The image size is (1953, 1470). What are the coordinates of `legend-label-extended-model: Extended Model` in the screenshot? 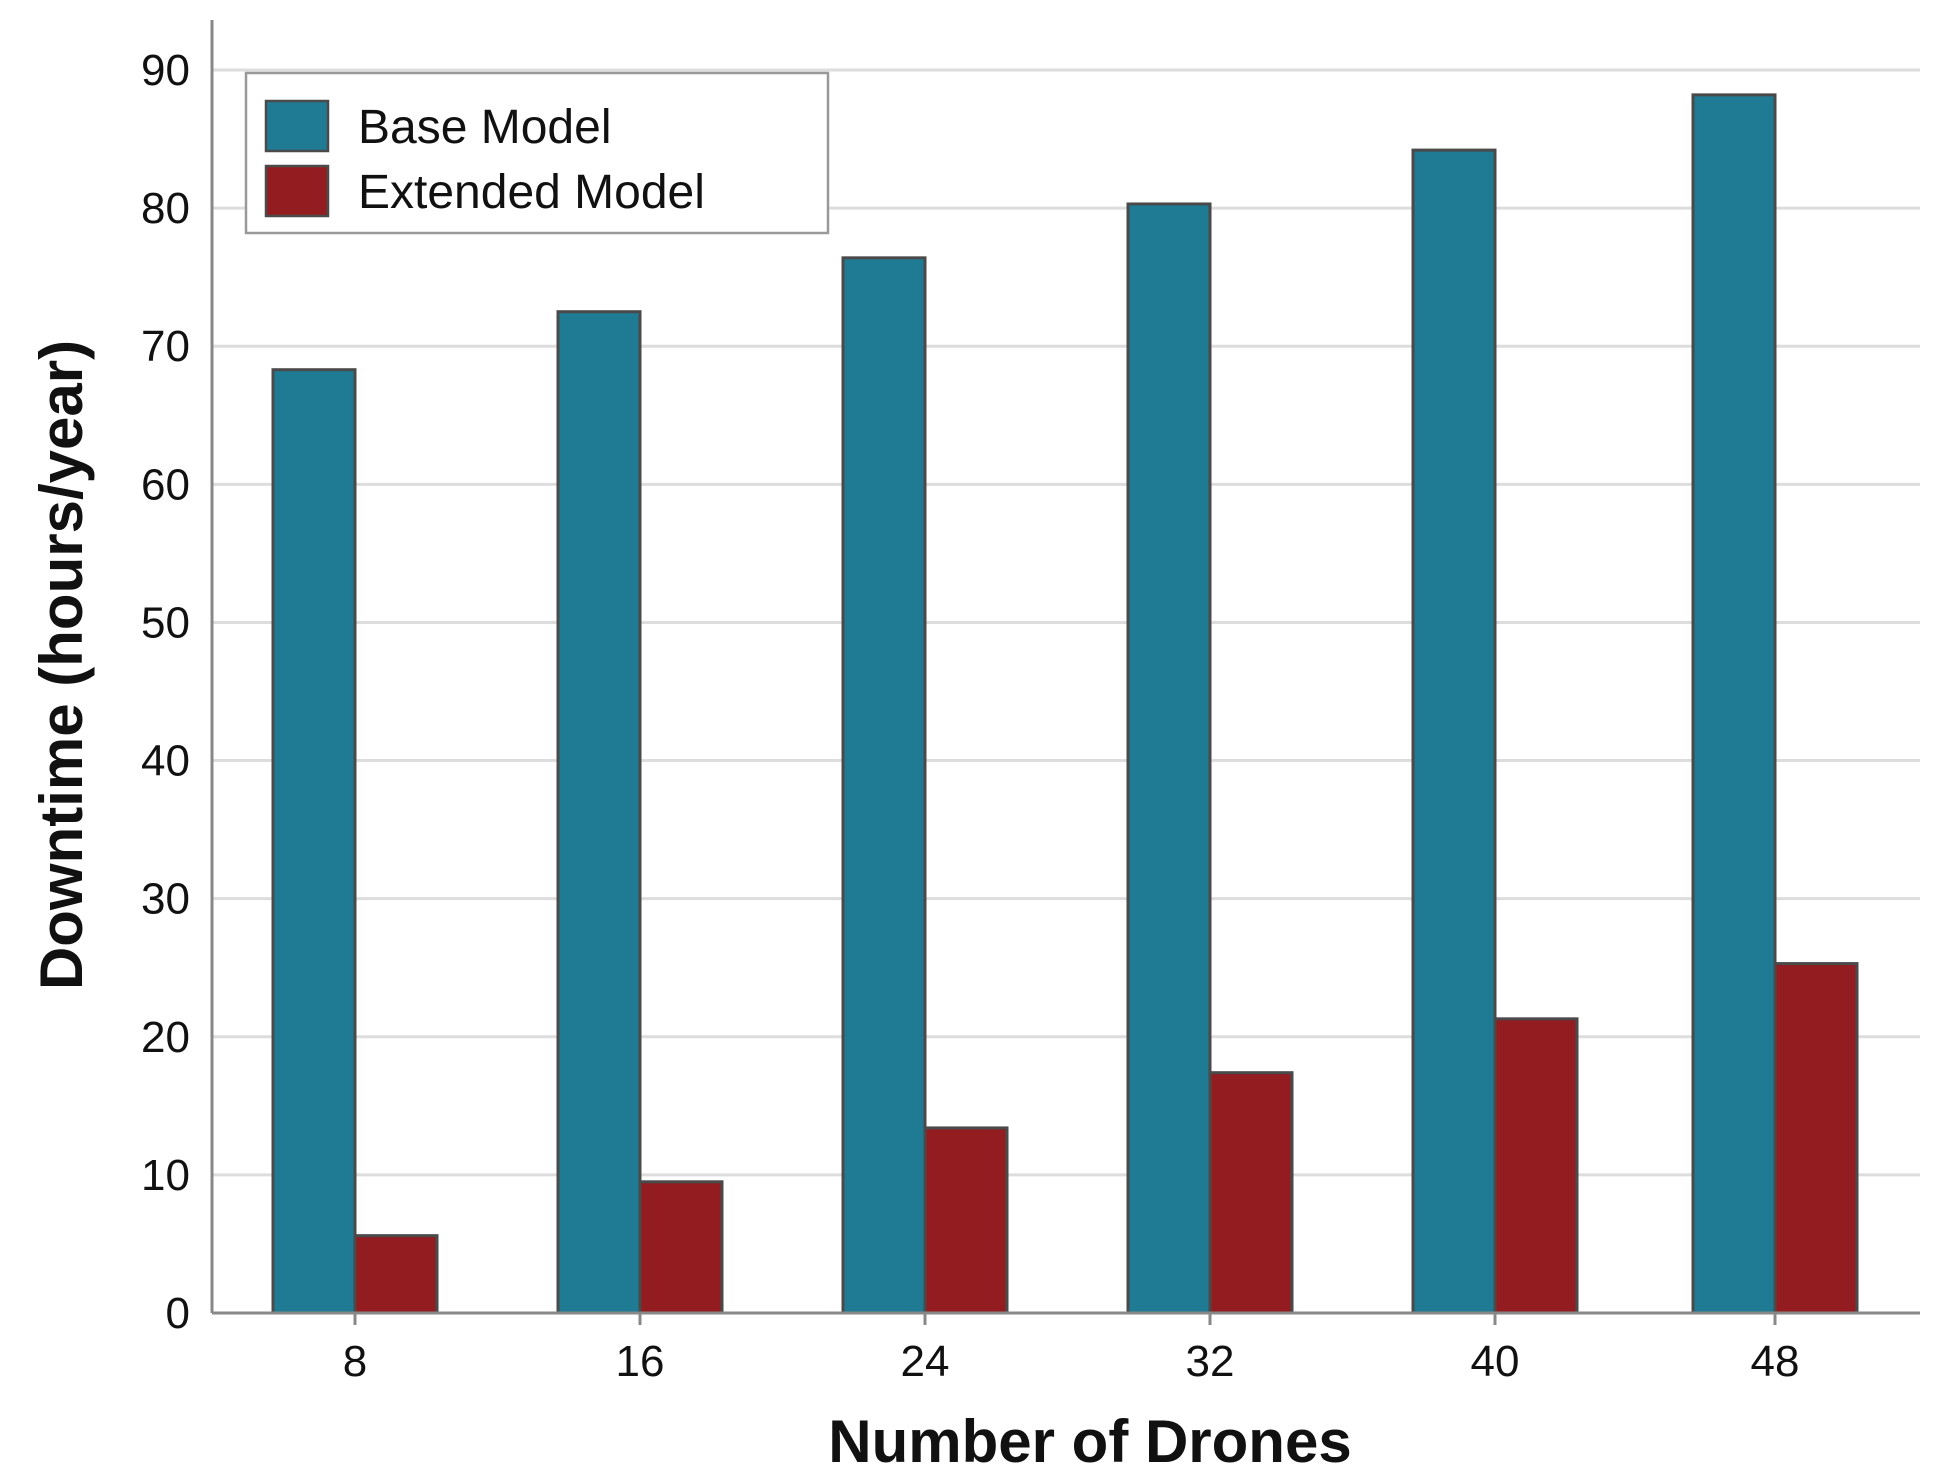 It's located at (531, 192).